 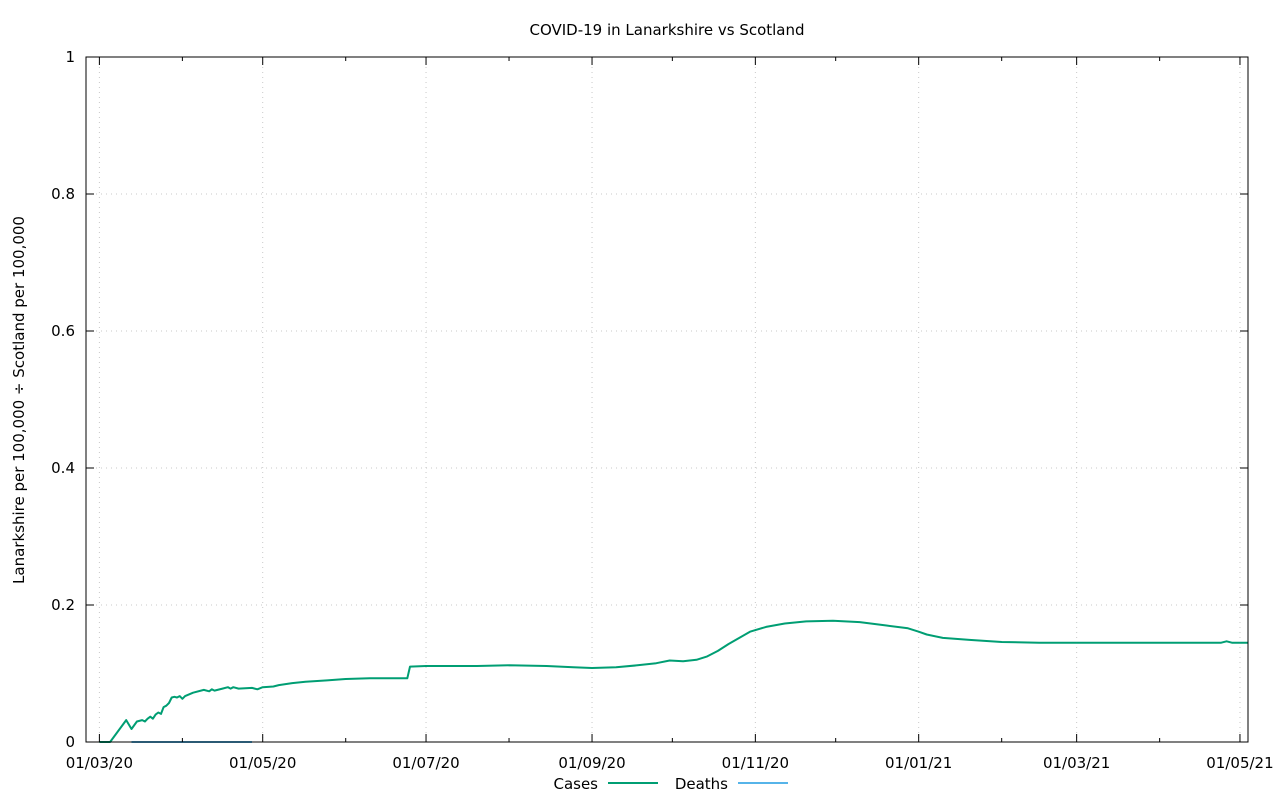 What do you see at coordinates (70, 57) in the screenshot?
I see `y-tick-label: 1` at bounding box center [70, 57].